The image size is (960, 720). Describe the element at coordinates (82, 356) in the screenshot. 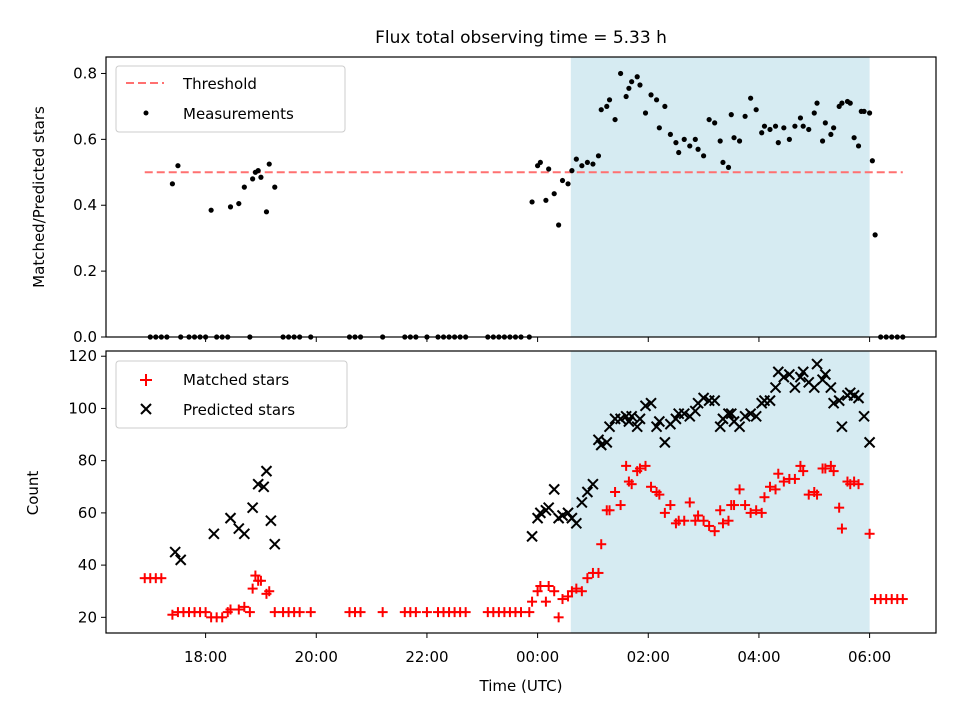

I see `y-tick-label: 120` at that location.